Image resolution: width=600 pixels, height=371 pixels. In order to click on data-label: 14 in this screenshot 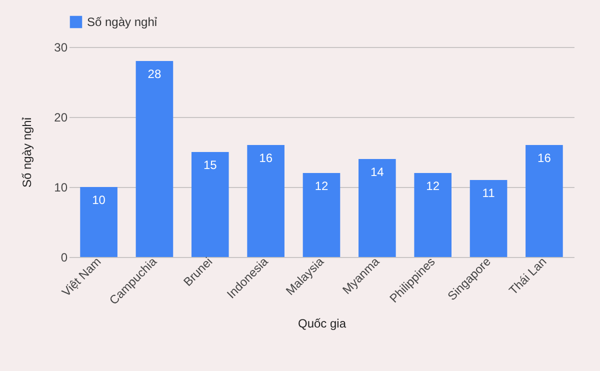, I will do `click(377, 172)`.